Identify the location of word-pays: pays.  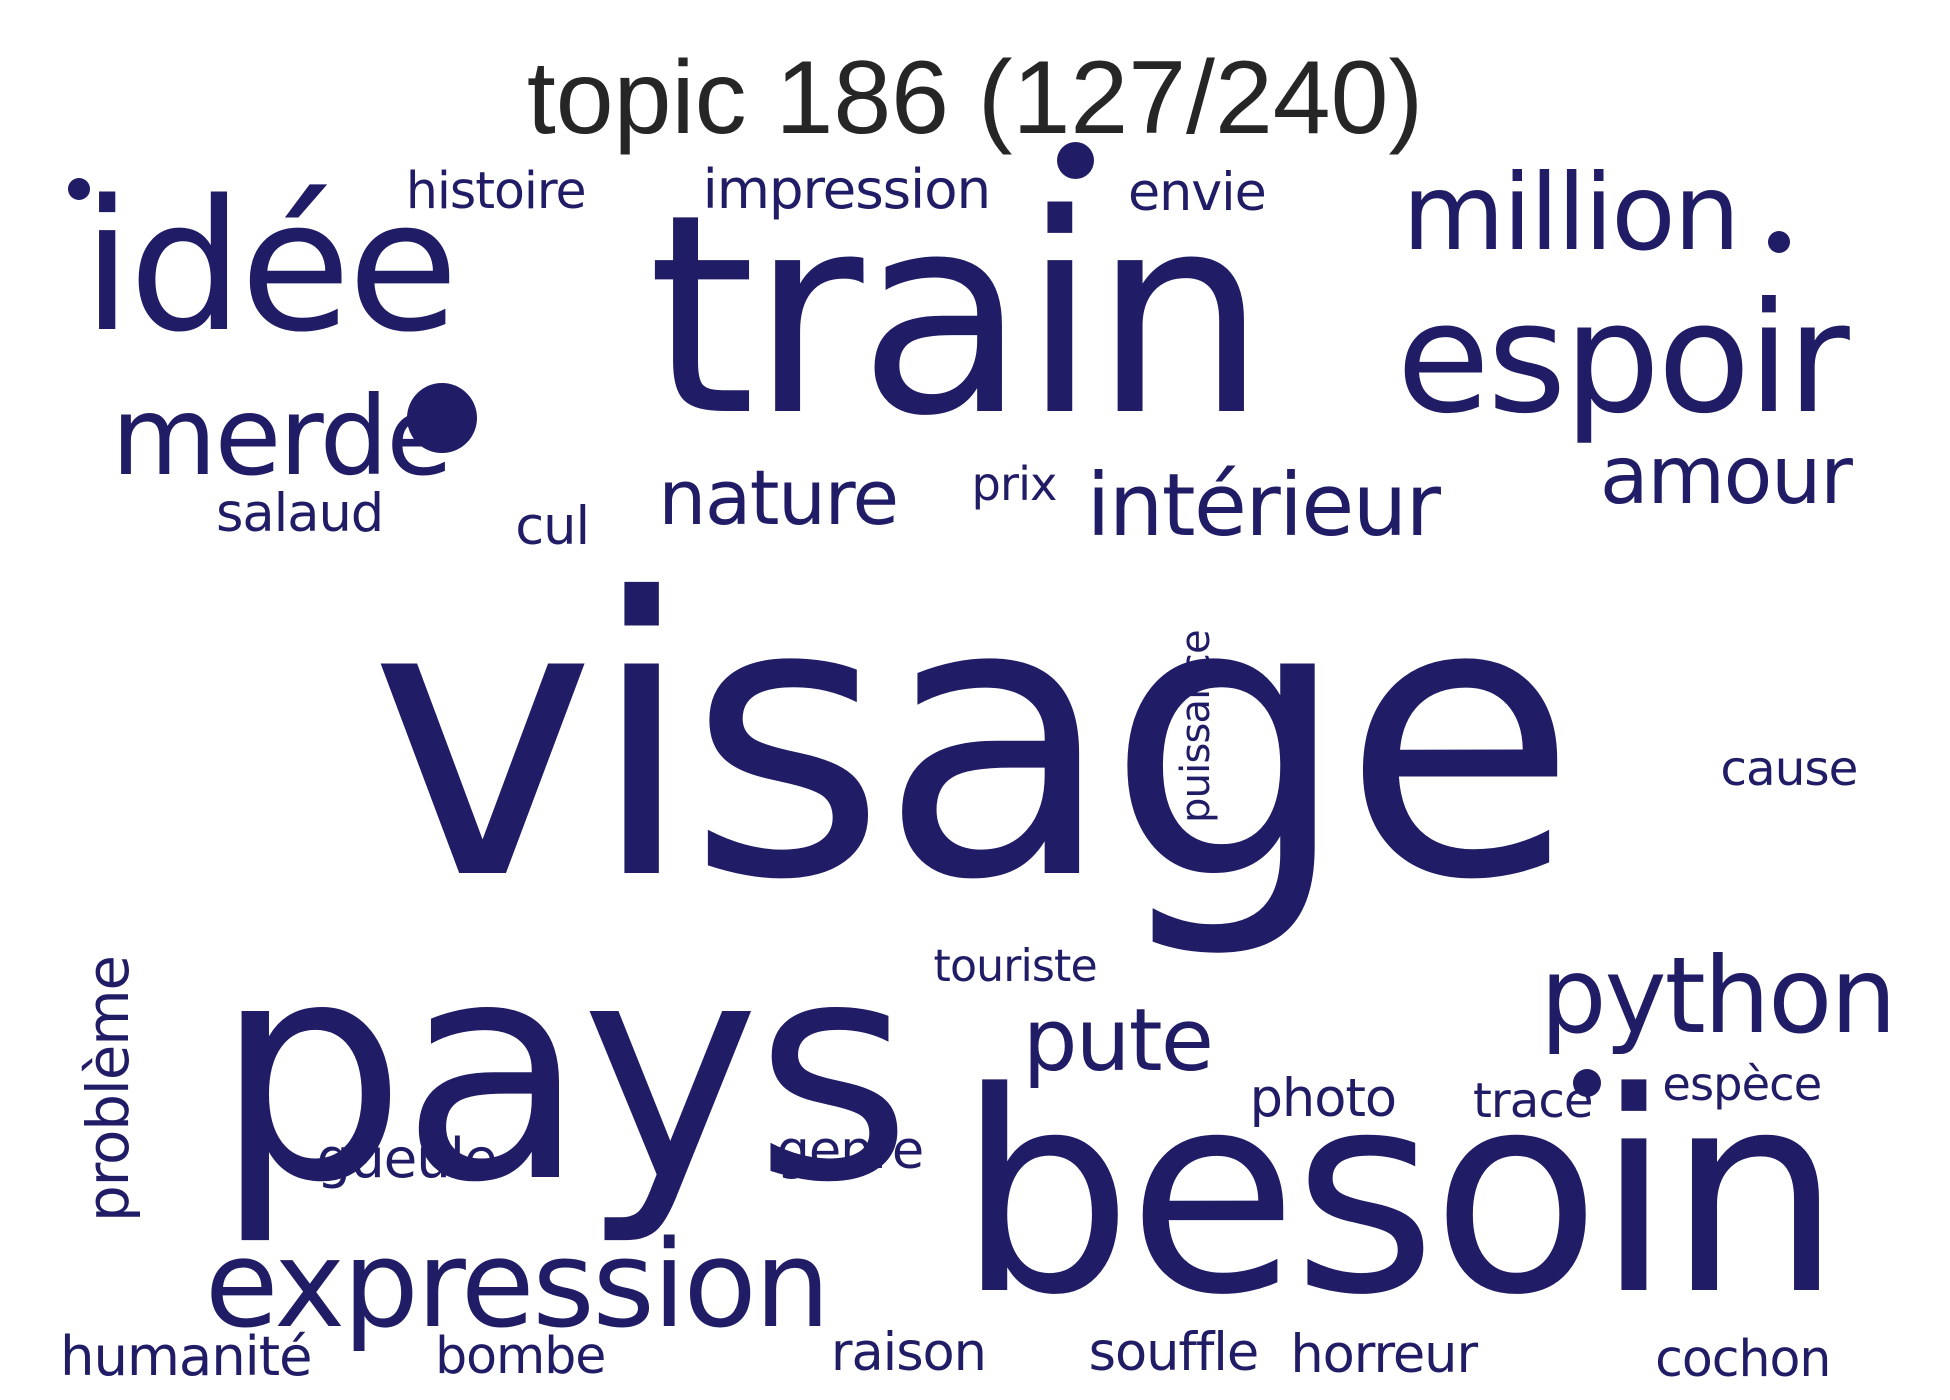
(563, 1071).